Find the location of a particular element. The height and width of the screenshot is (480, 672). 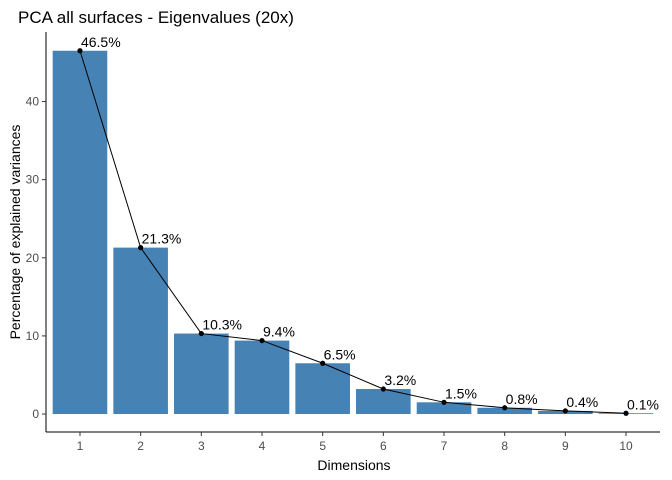

data-label-dim-1: 46.5% is located at coordinates (101, 42).